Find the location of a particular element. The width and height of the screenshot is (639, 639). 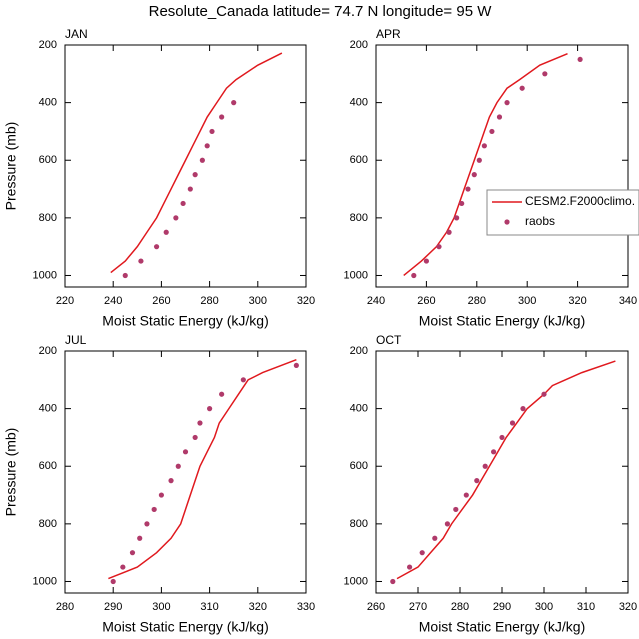

panel-title: OCT is located at coordinates (389, 340).